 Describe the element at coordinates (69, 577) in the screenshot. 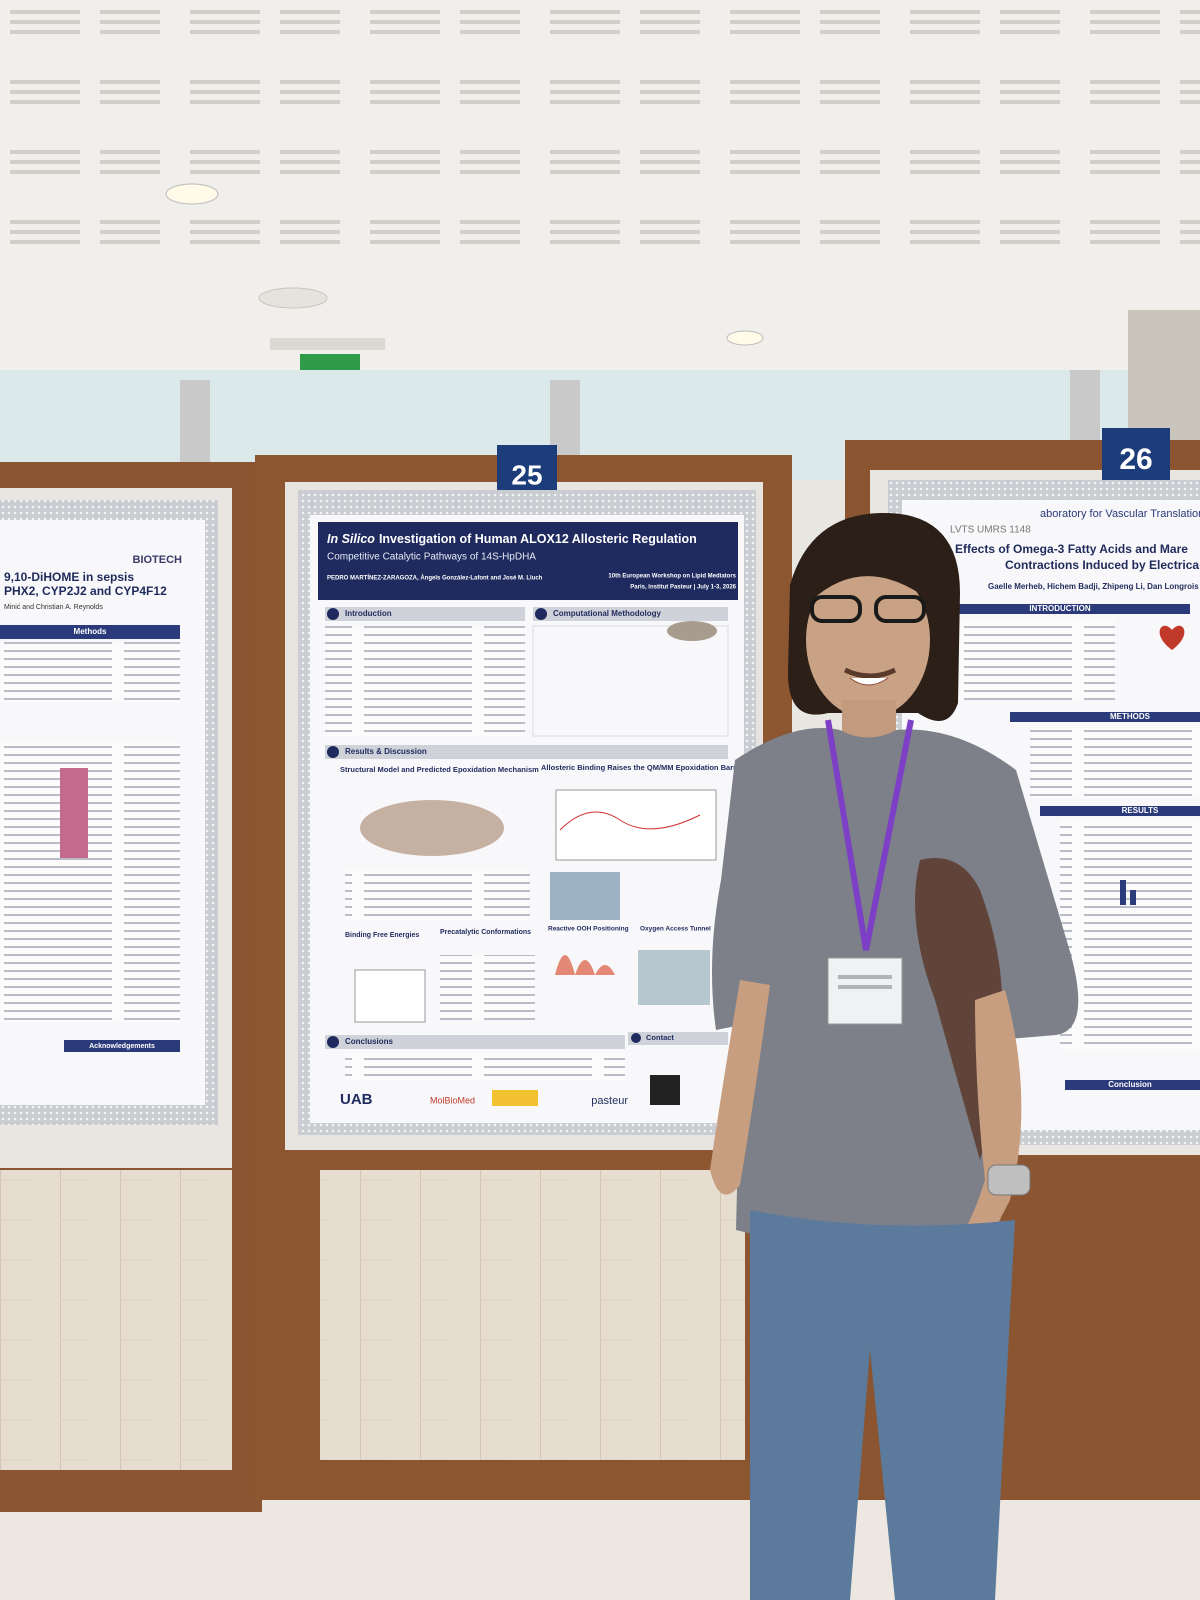

I see `poster-left-title: 9,10-DiHOME in sepsis` at that location.